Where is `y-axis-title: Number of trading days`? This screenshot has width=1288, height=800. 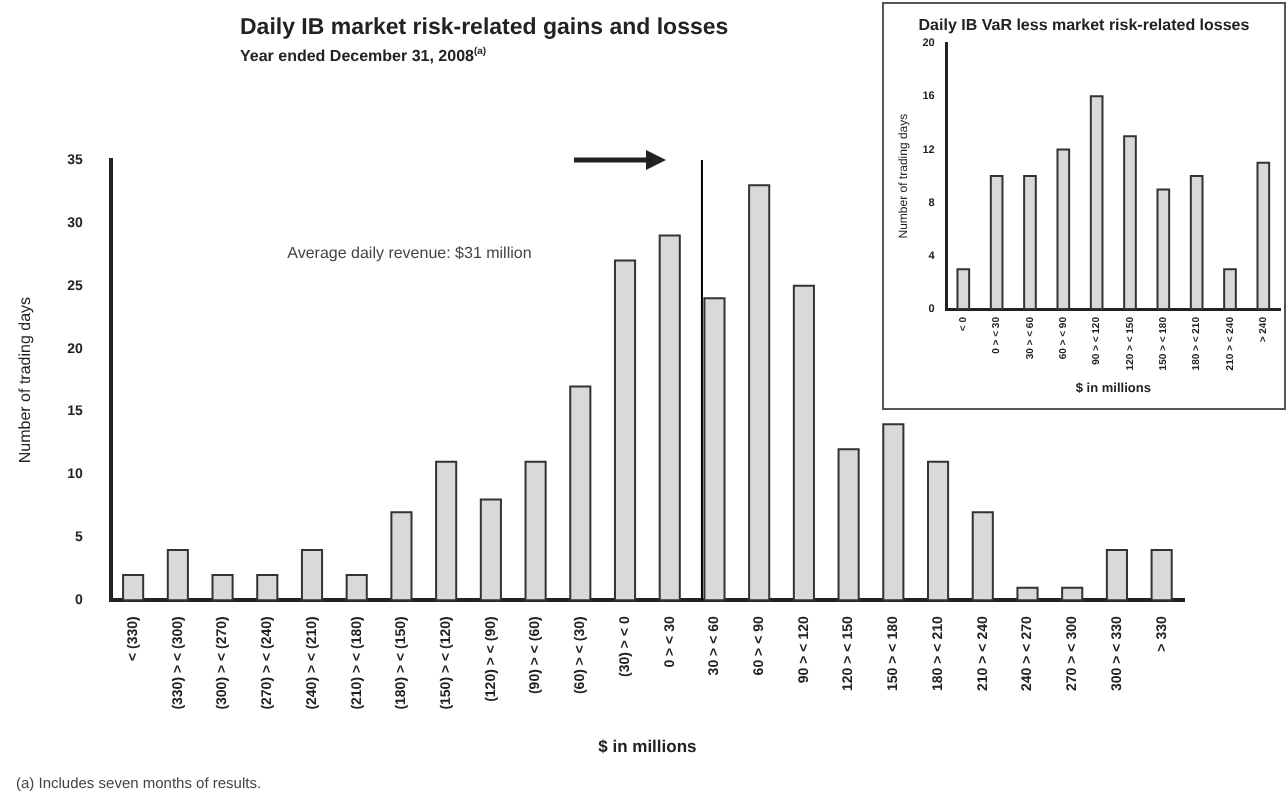 y-axis-title: Number of trading days is located at coordinates (25, 380).